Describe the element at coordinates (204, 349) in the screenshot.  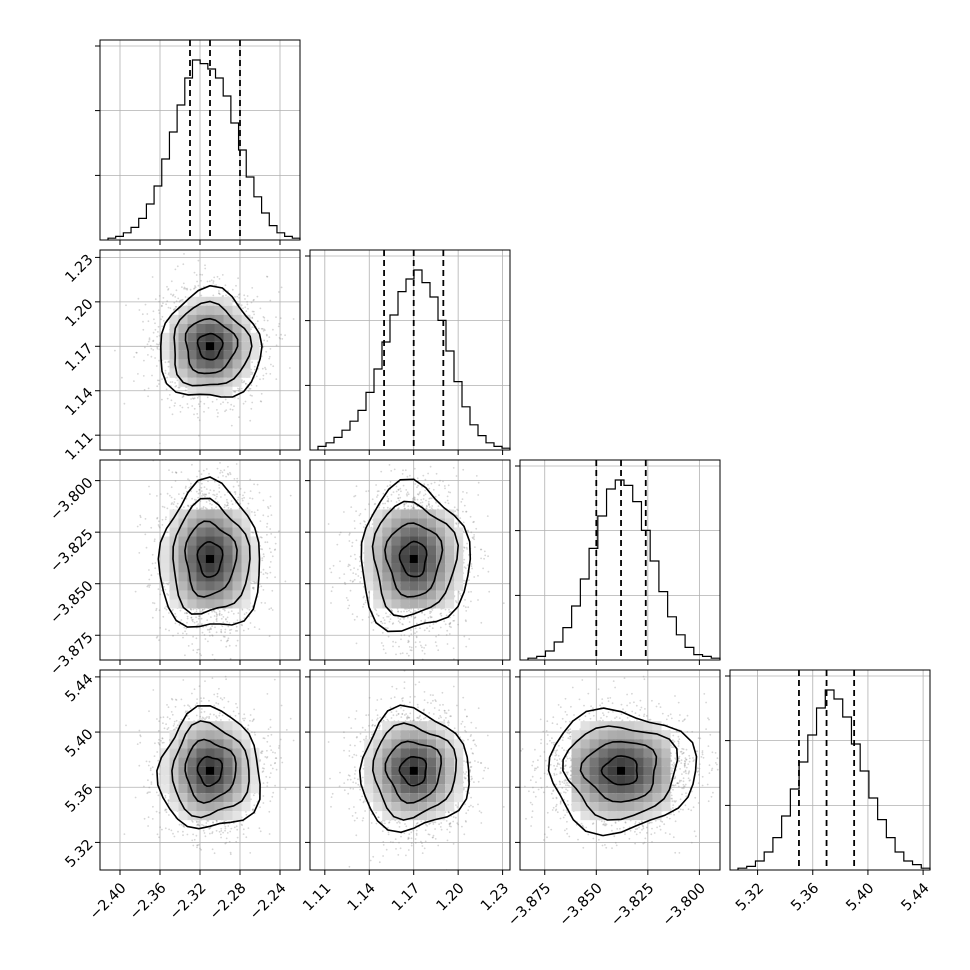
I see `density-layer` at that location.